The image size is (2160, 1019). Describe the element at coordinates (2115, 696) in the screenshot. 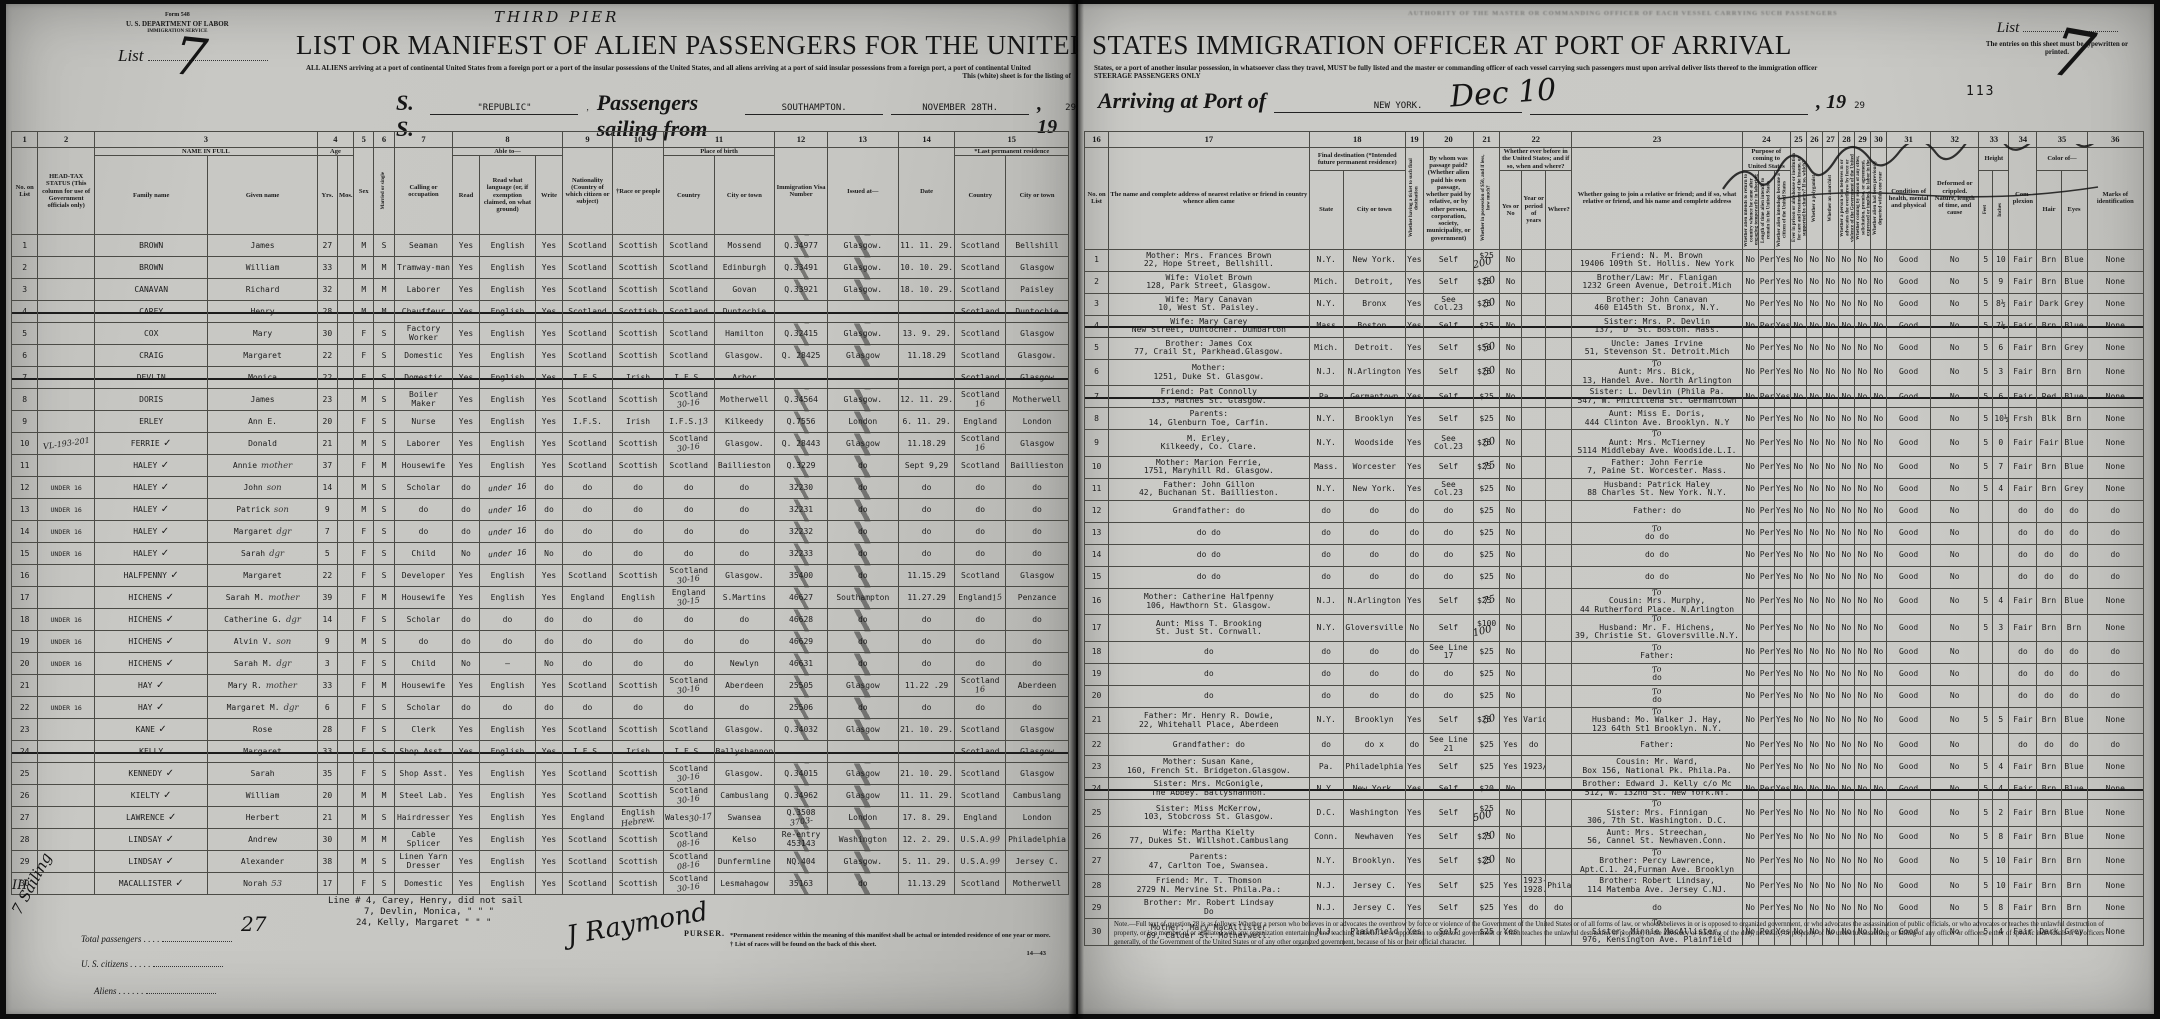

I see `cell-identification-marks: do` at that location.